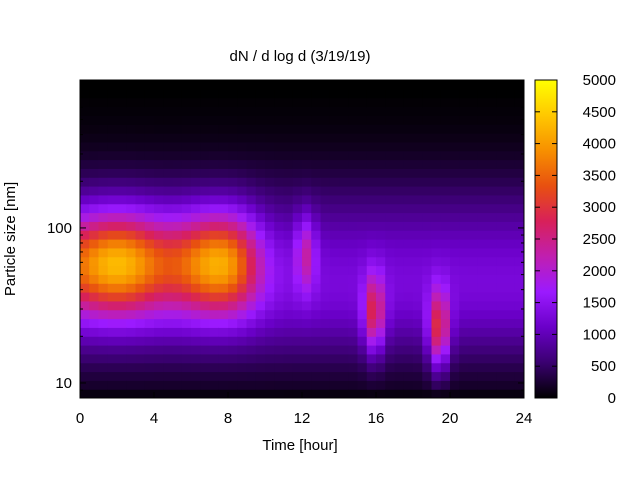 Image resolution: width=640 pixels, height=480 pixels. What do you see at coordinates (450, 418) in the screenshot?
I see `x-tick-label: 20` at bounding box center [450, 418].